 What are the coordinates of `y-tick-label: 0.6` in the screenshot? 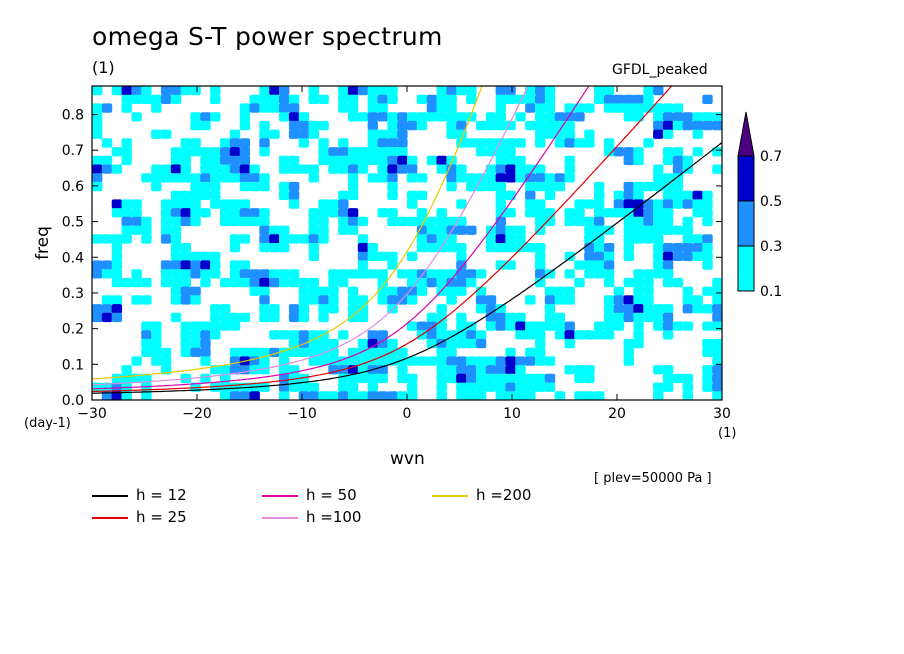 It's located at (73, 187).